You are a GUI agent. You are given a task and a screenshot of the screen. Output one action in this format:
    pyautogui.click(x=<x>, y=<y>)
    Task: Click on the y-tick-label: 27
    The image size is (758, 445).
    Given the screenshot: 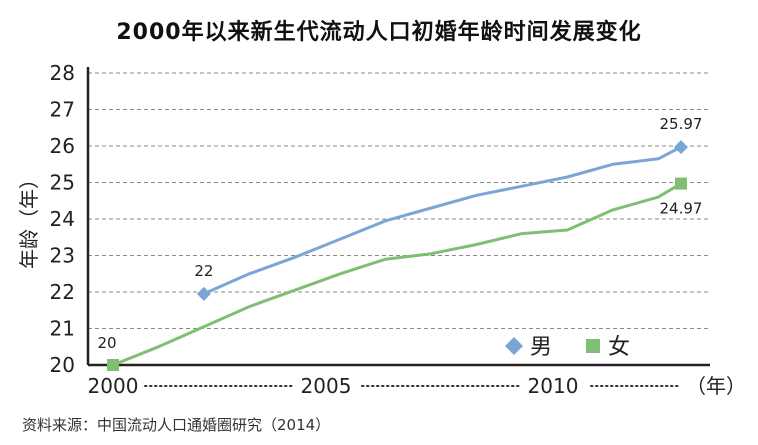 What is the action you would take?
    pyautogui.click(x=62, y=110)
    